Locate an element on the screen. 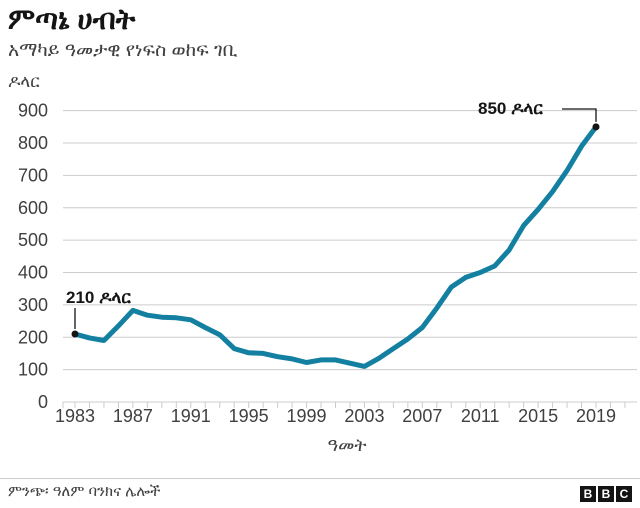 This screenshot has height=508, width=640. x-axis-title: ዓመት is located at coordinates (346, 445).